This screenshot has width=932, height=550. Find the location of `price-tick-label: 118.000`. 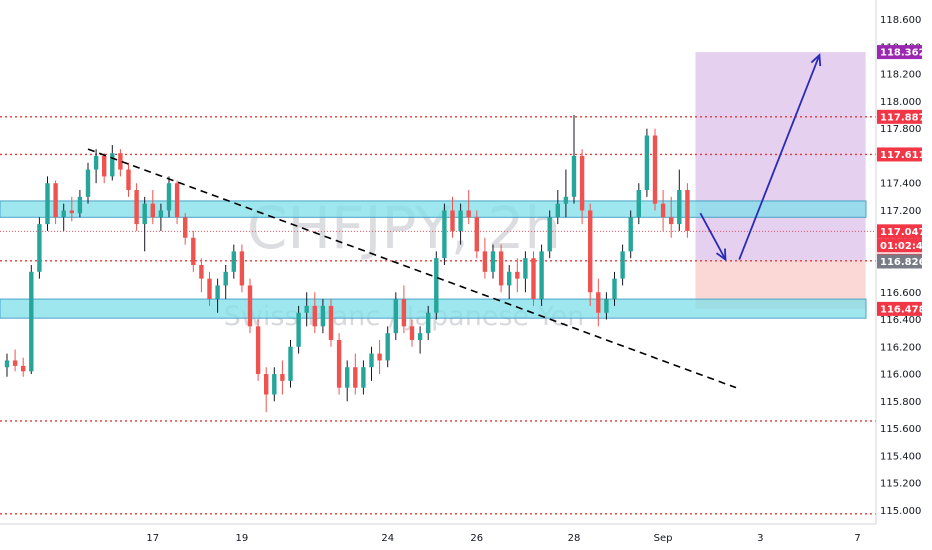

price-tick-label: 118.000 is located at coordinates (900, 102).